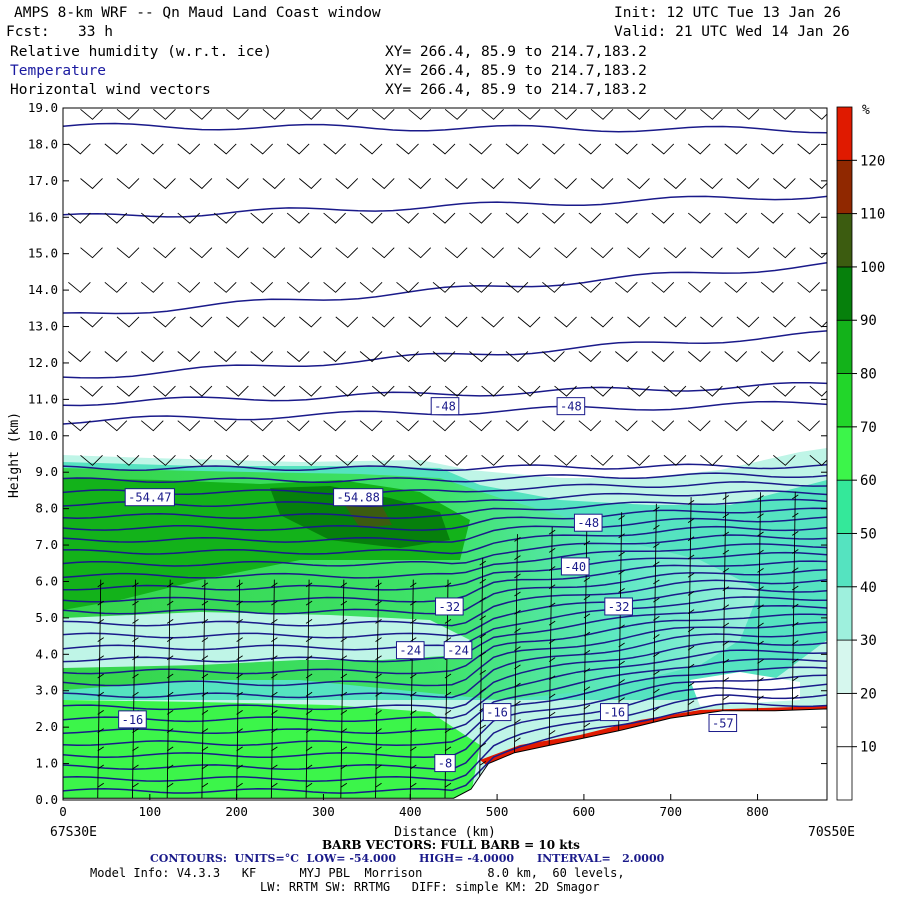 Image resolution: width=900 pixels, height=900 pixels. I want to click on field-temp-name: Temperature, so click(58, 71).